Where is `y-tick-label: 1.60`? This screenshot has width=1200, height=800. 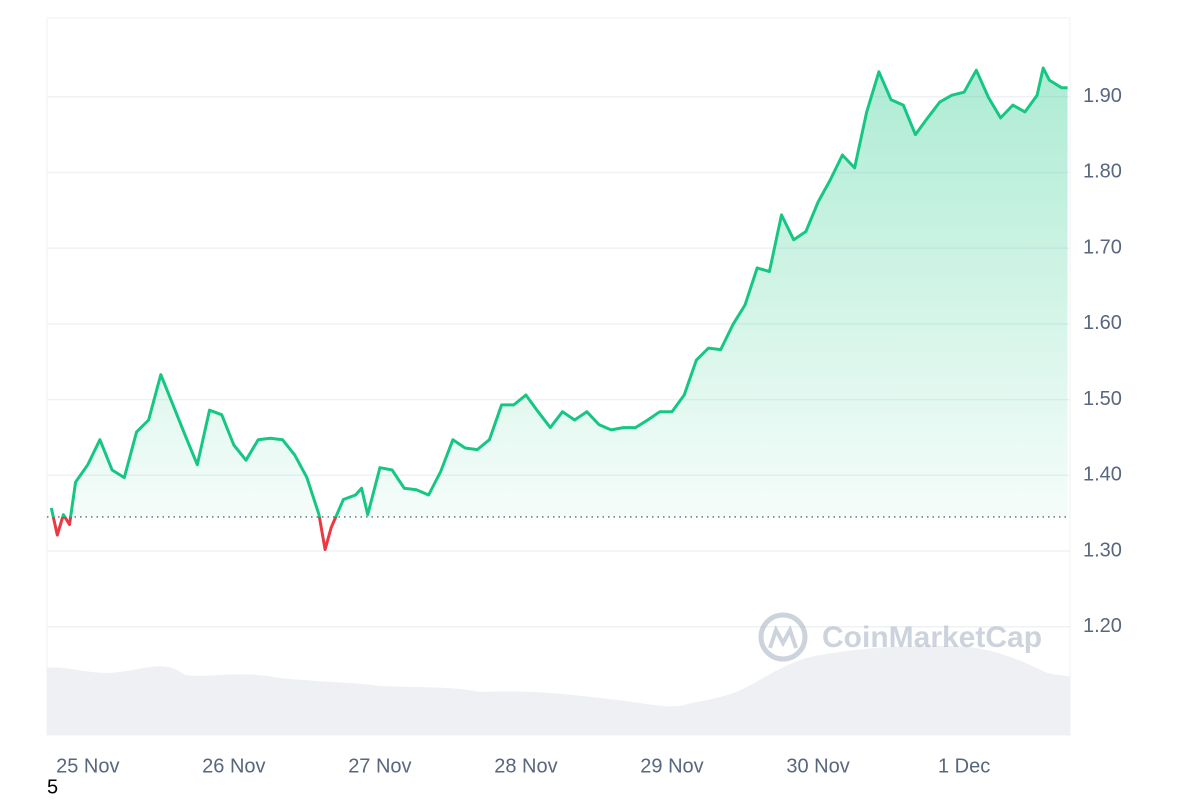
y-tick-label: 1.60 is located at coordinates (1102, 323).